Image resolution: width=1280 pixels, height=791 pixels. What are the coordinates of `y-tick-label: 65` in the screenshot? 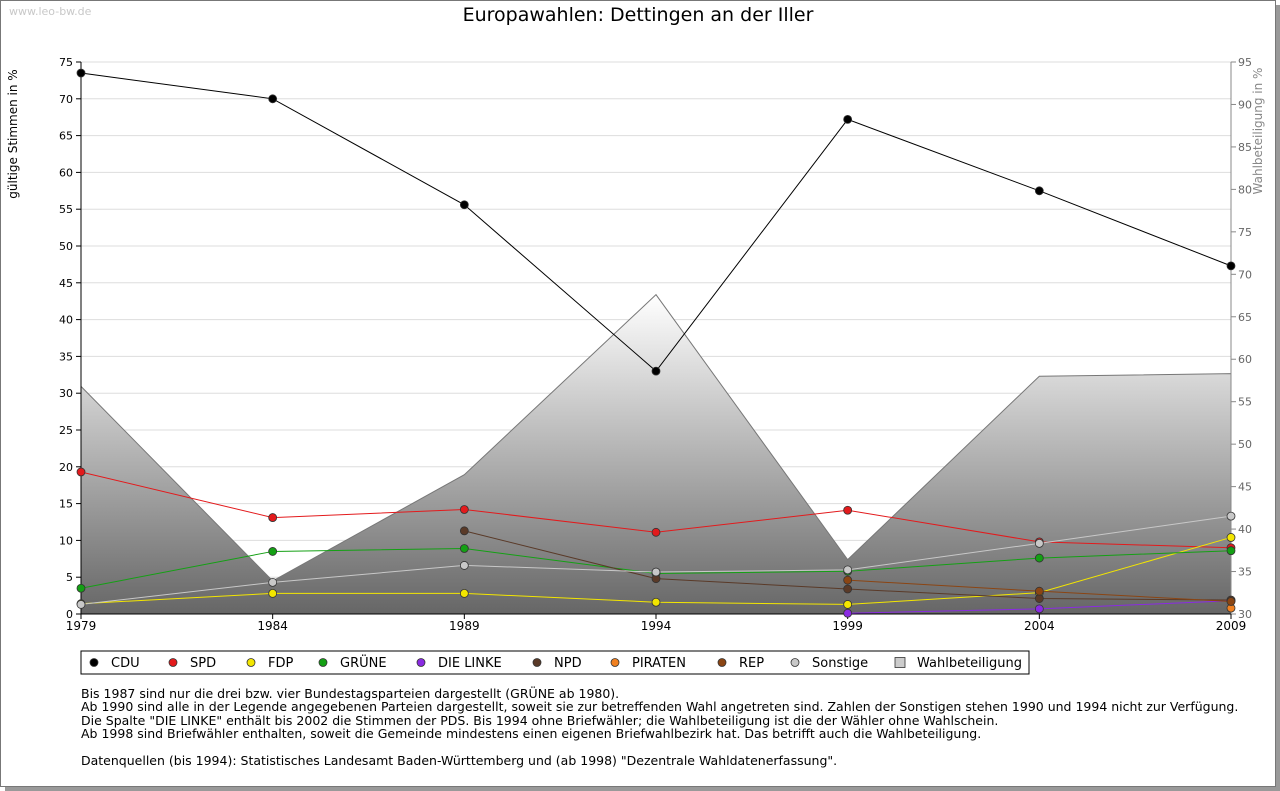 It's located at (66, 136).